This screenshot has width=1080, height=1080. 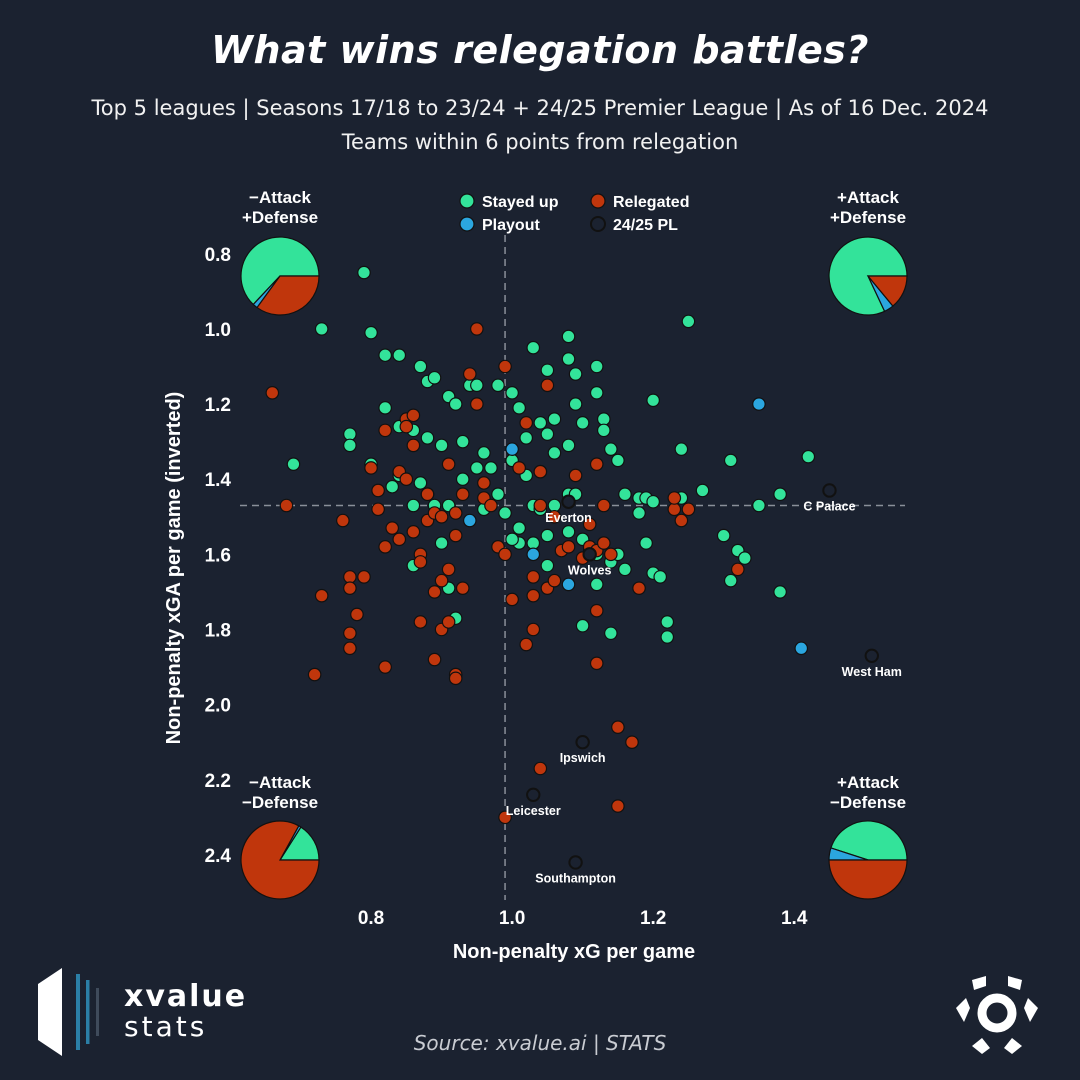 What do you see at coordinates (371, 918) in the screenshot?
I see `x-tick-label: 0.8` at bounding box center [371, 918].